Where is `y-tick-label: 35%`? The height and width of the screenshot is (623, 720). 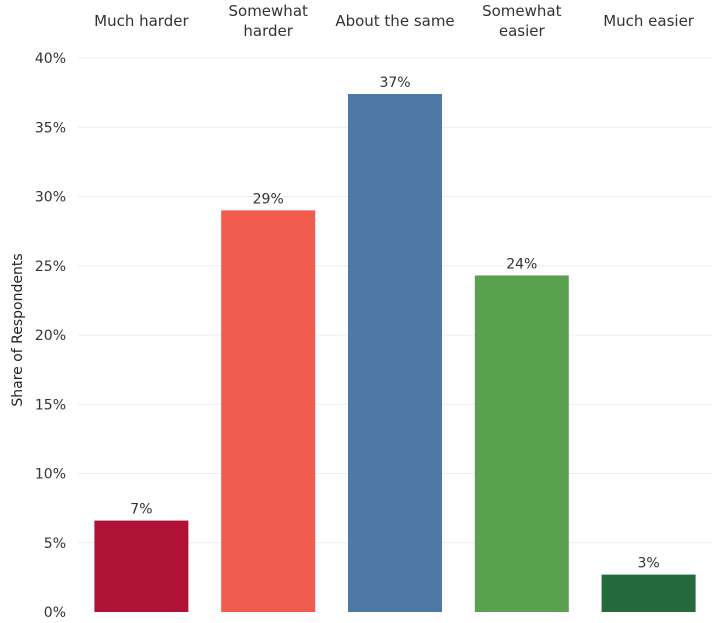
y-tick-label: 35% is located at coordinates (50, 128).